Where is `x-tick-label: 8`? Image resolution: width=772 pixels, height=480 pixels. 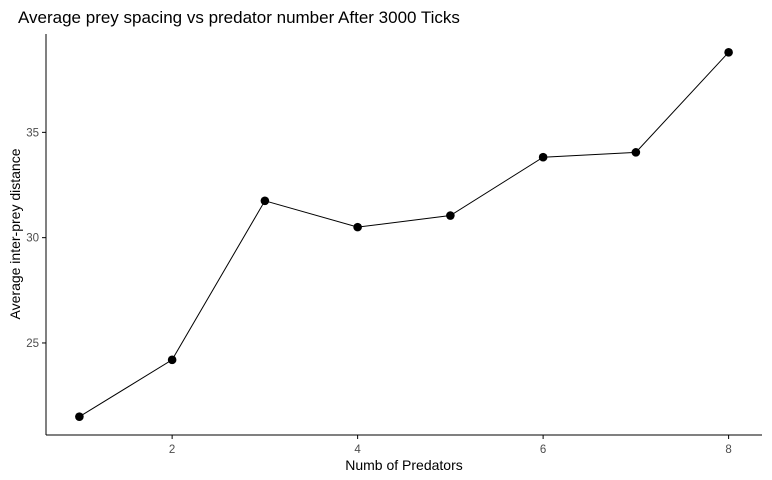
x-tick-label: 8 is located at coordinates (728, 450).